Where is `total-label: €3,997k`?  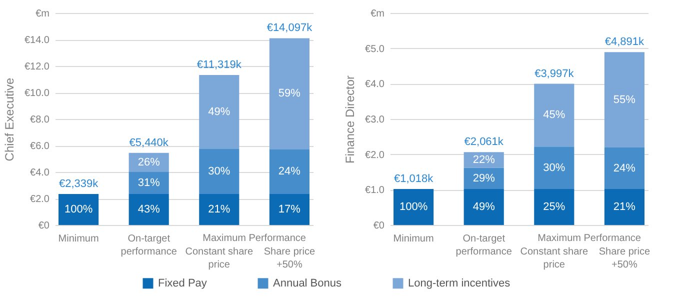
total-label: €3,997k is located at coordinates (554, 74).